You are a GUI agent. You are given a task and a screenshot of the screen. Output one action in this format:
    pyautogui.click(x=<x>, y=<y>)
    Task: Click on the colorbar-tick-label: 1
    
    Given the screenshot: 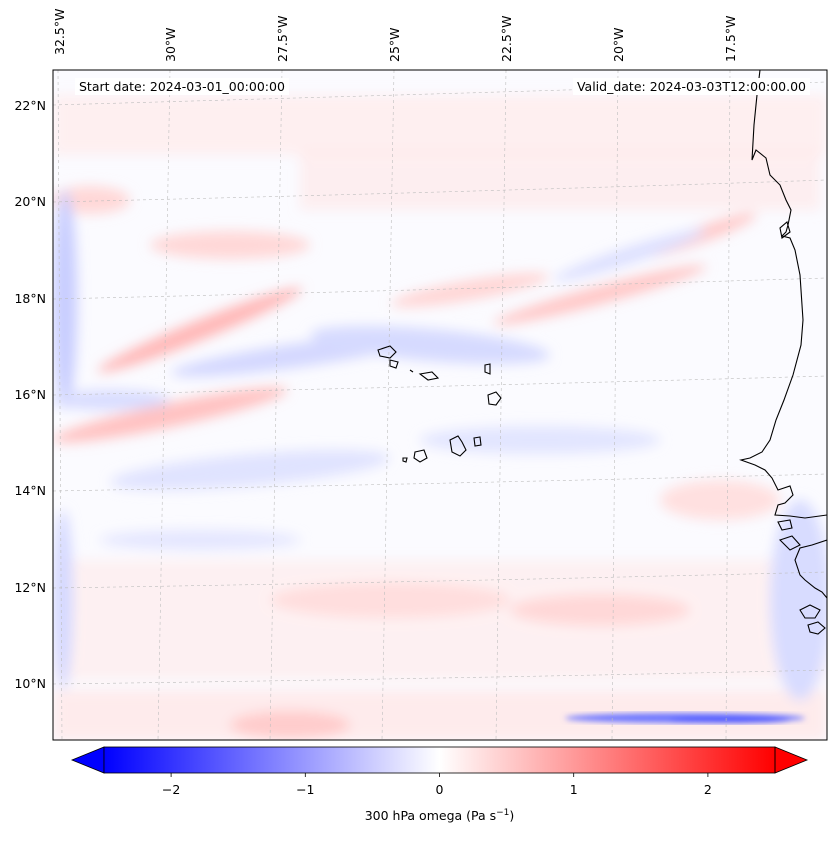 What is the action you would take?
    pyautogui.click(x=573, y=789)
    